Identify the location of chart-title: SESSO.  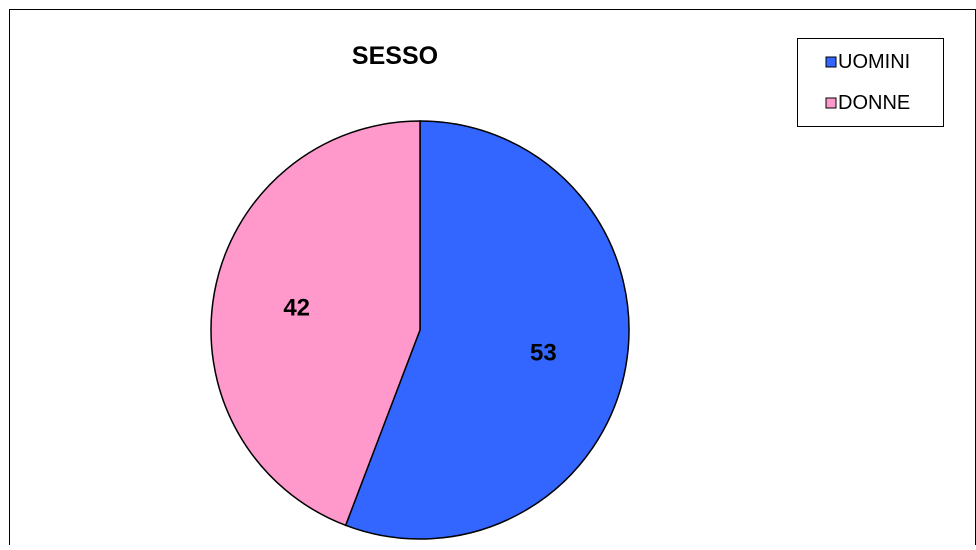
(395, 56).